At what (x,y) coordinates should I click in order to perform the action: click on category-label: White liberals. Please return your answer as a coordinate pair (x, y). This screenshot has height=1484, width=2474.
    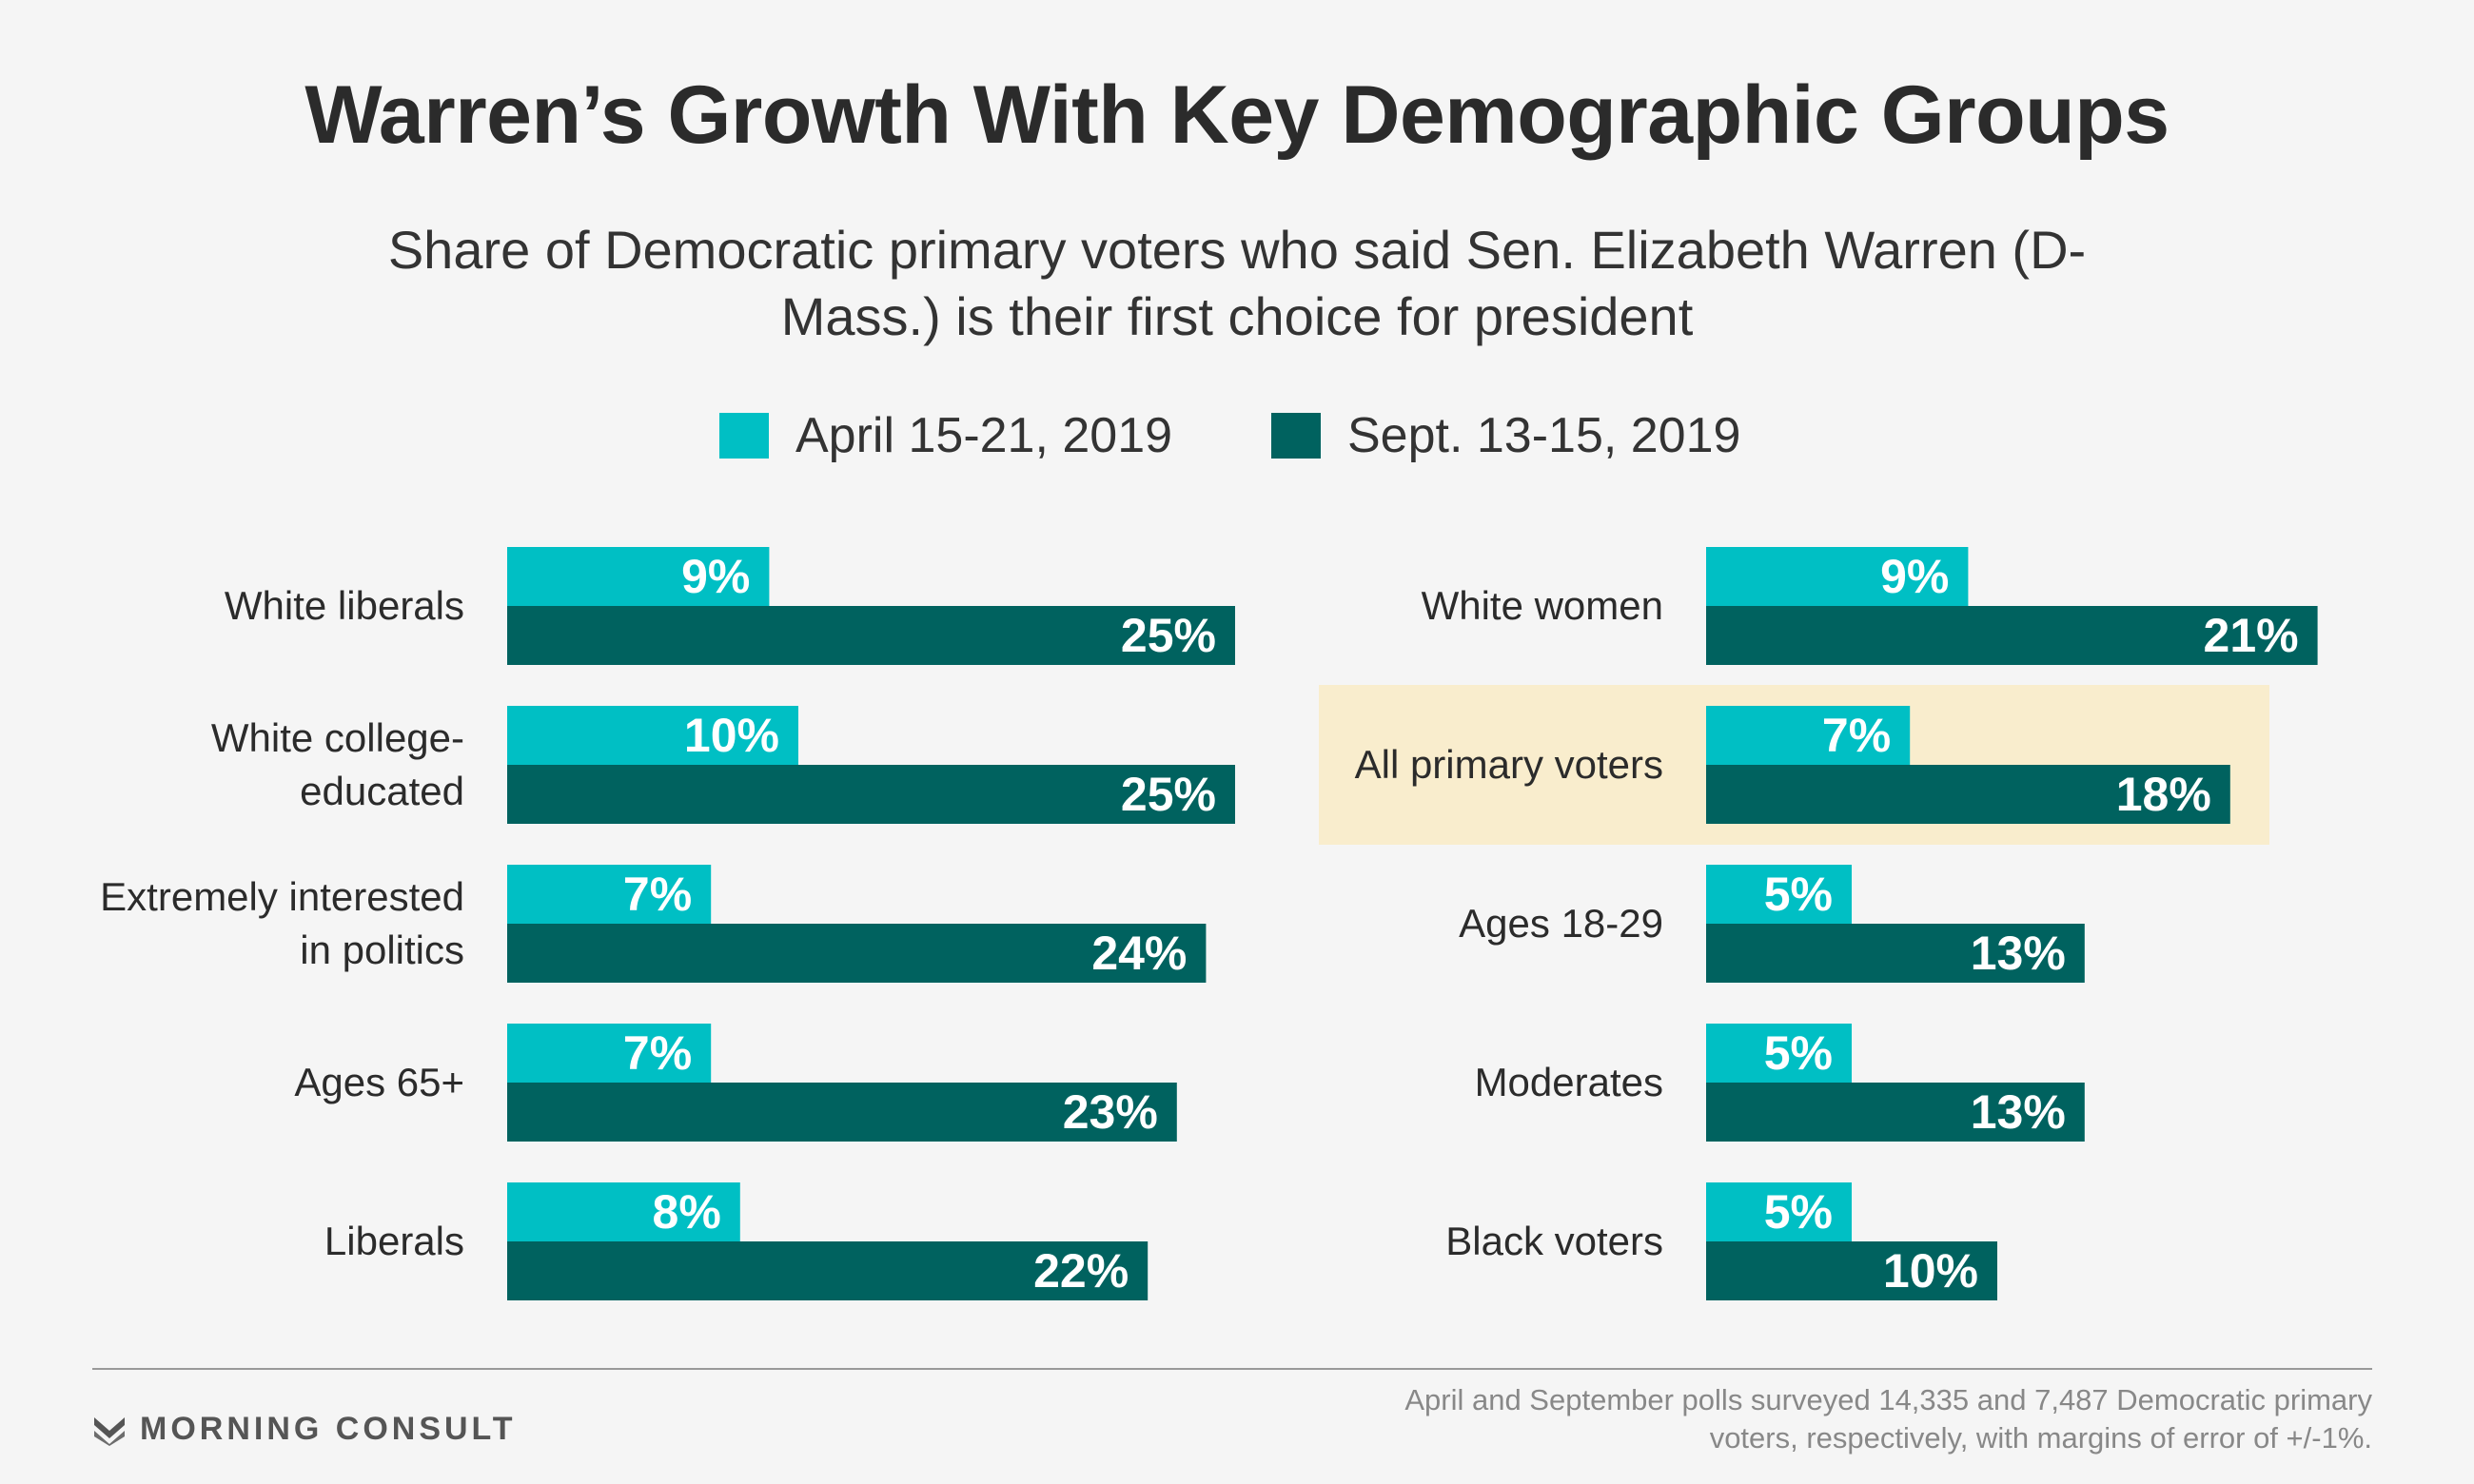
    Looking at the image, I should click on (345, 605).